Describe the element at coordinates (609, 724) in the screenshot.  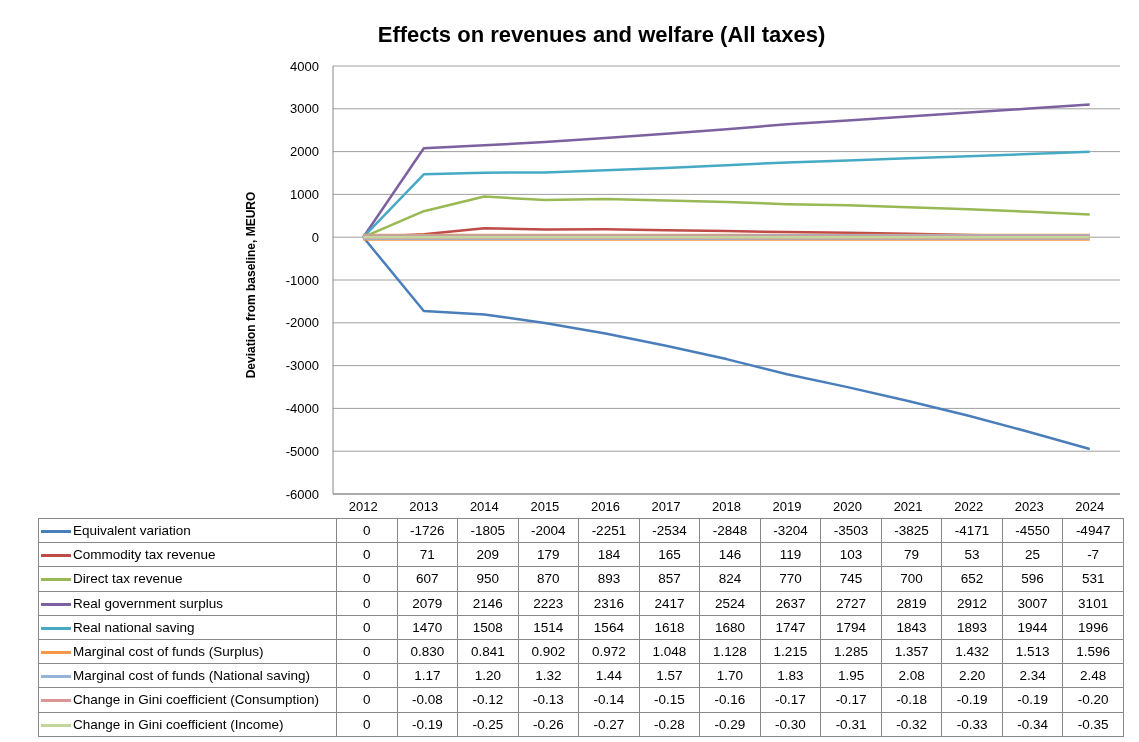
I see `data-label: -0.27` at that location.